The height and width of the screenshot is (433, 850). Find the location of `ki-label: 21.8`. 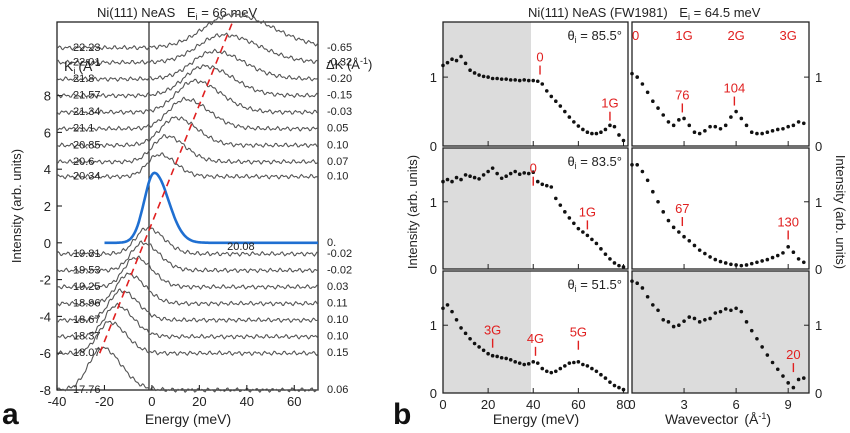

ki-label: 21.8 is located at coordinates (83, 79).